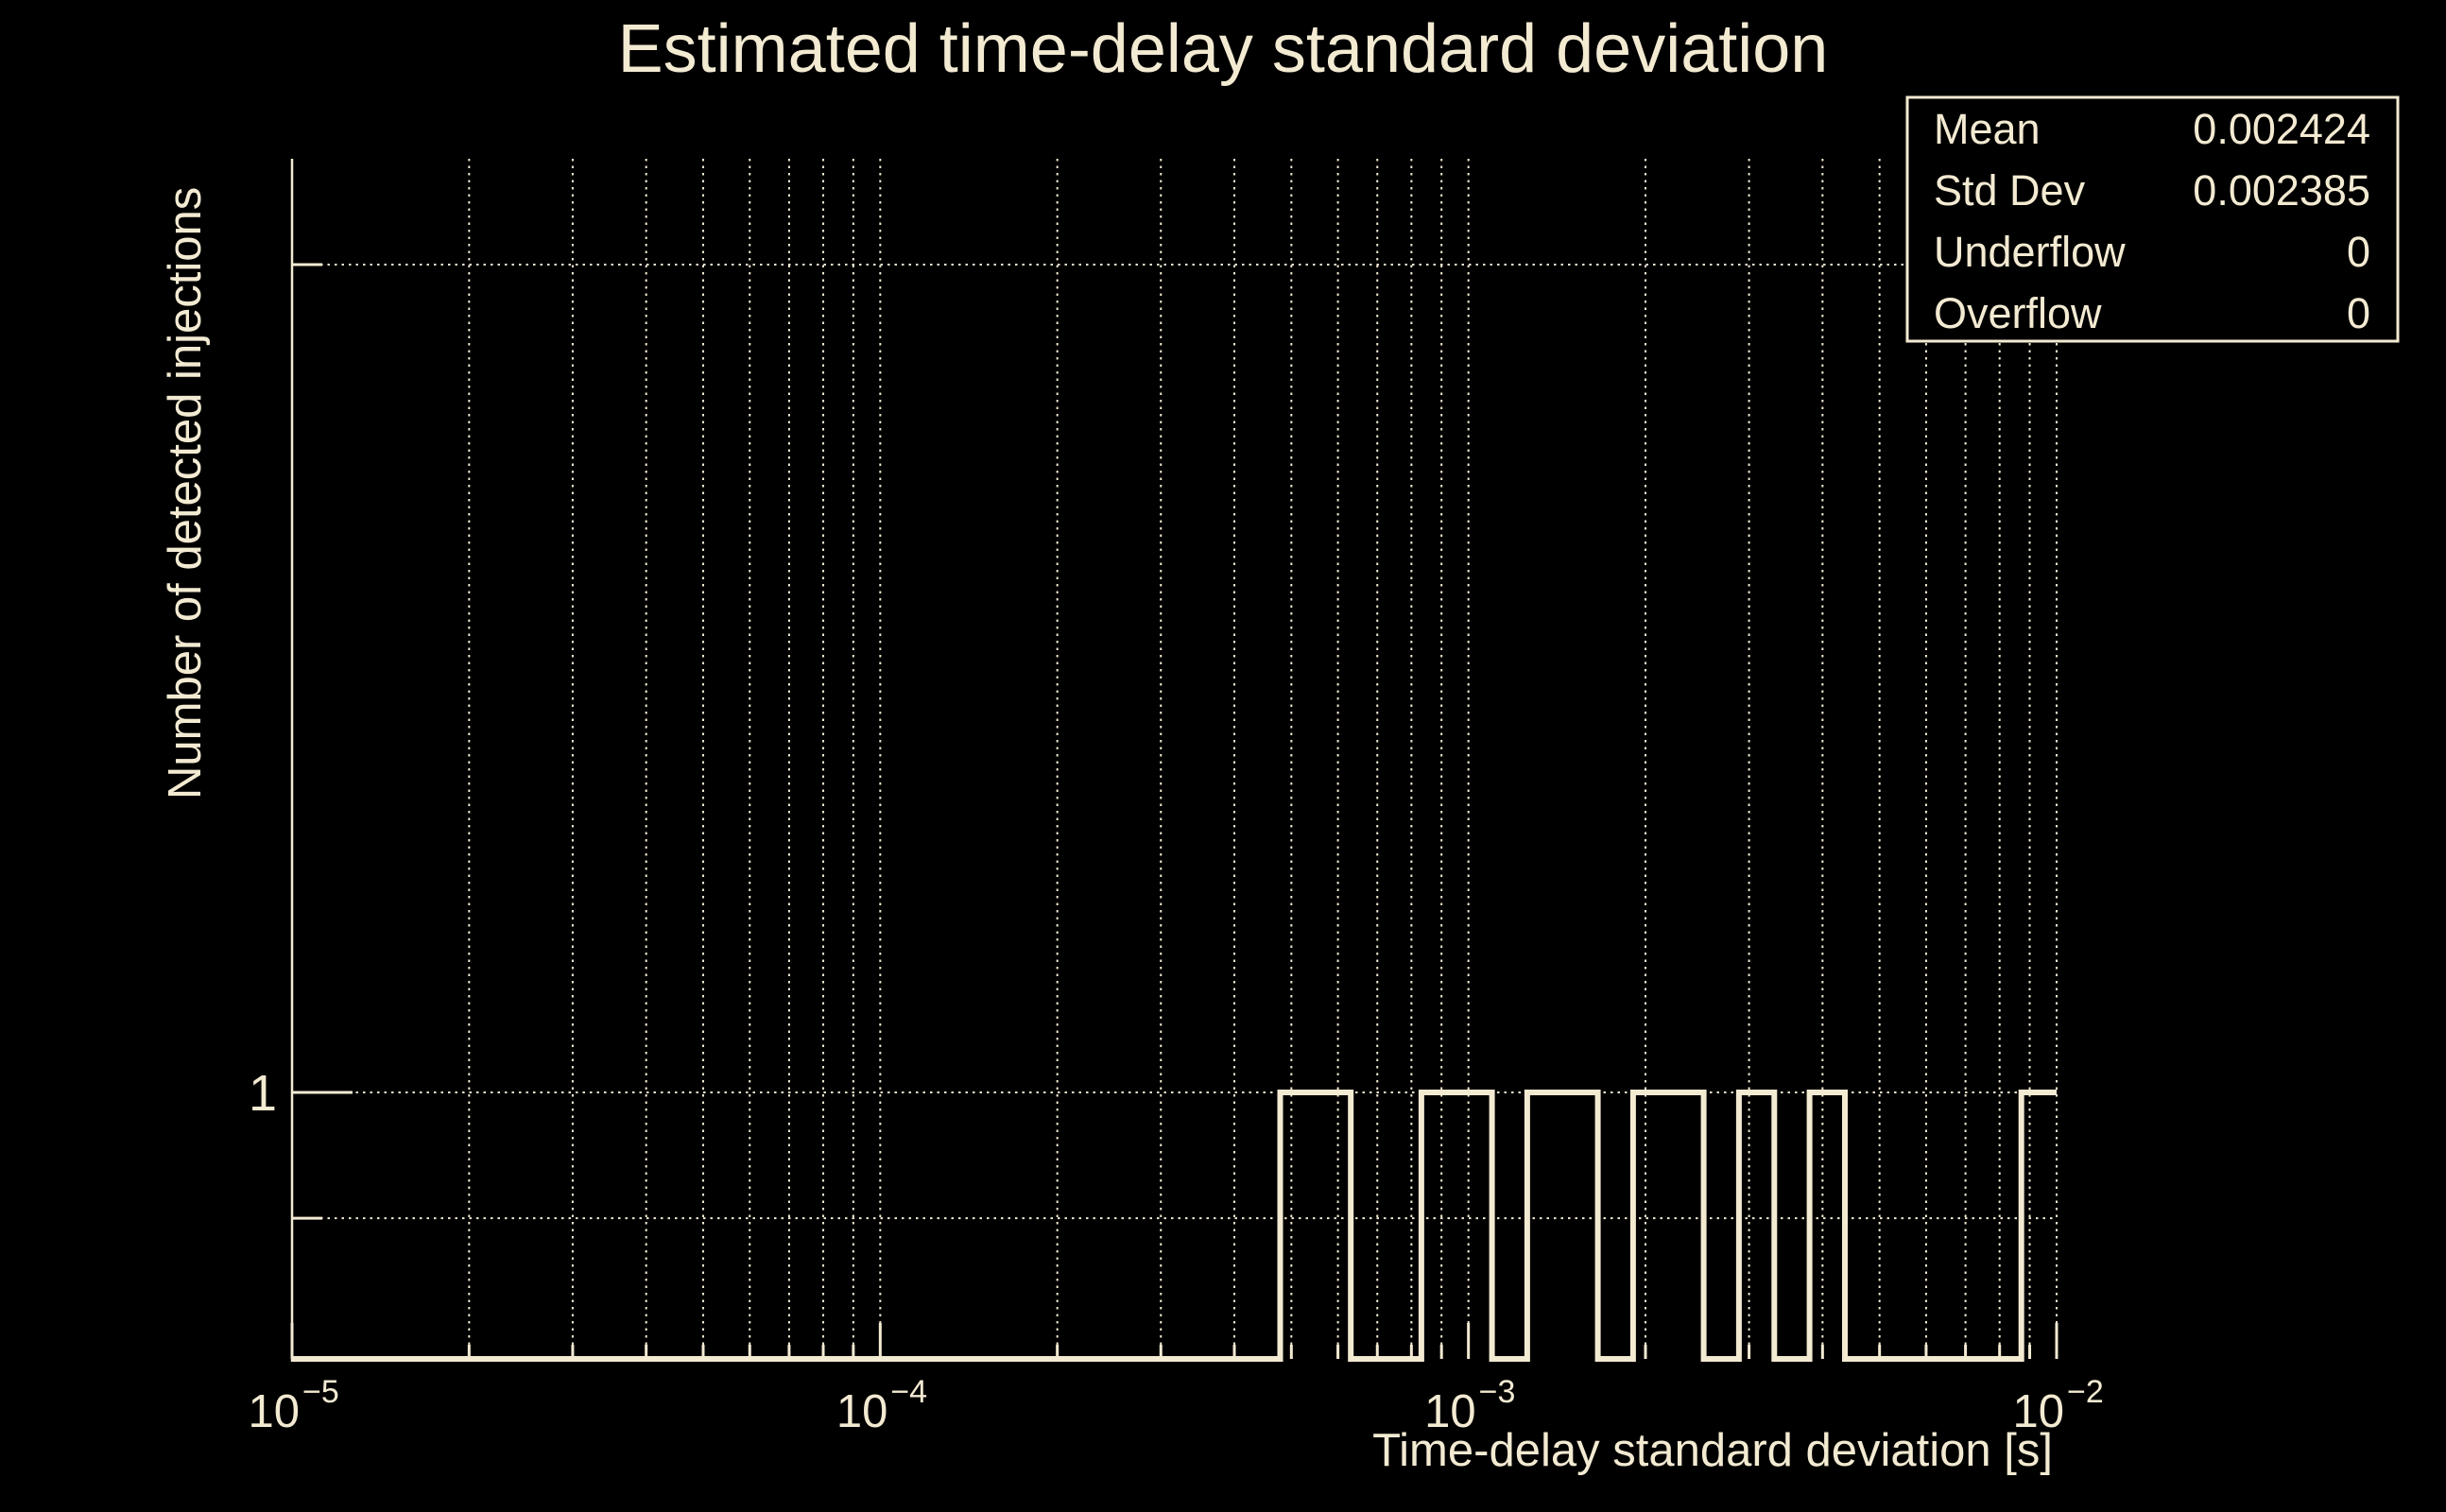 This screenshot has height=1512, width=2446. What do you see at coordinates (2018, 313) in the screenshot?
I see `stats-overflow-label: Overflow` at bounding box center [2018, 313].